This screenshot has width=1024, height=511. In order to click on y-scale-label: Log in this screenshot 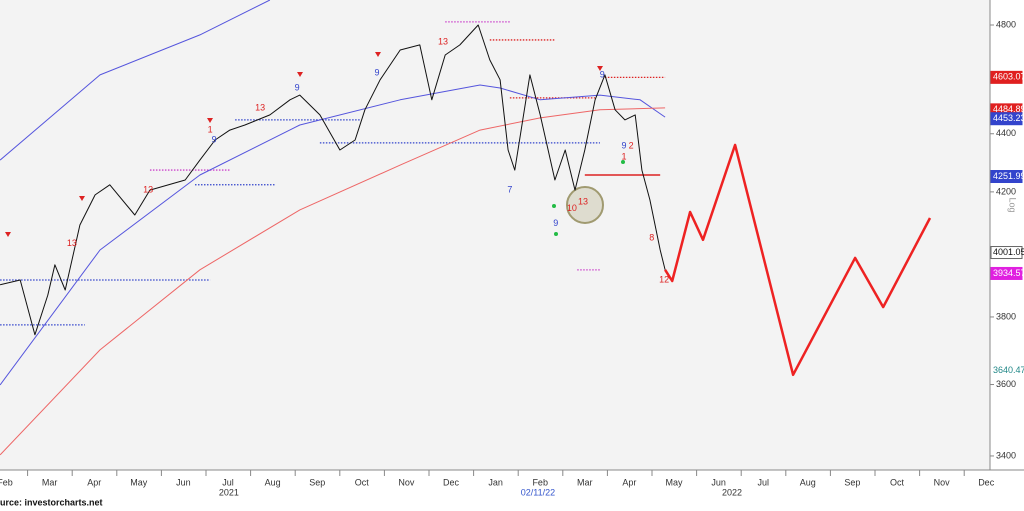, I will do `click(1013, 204)`.